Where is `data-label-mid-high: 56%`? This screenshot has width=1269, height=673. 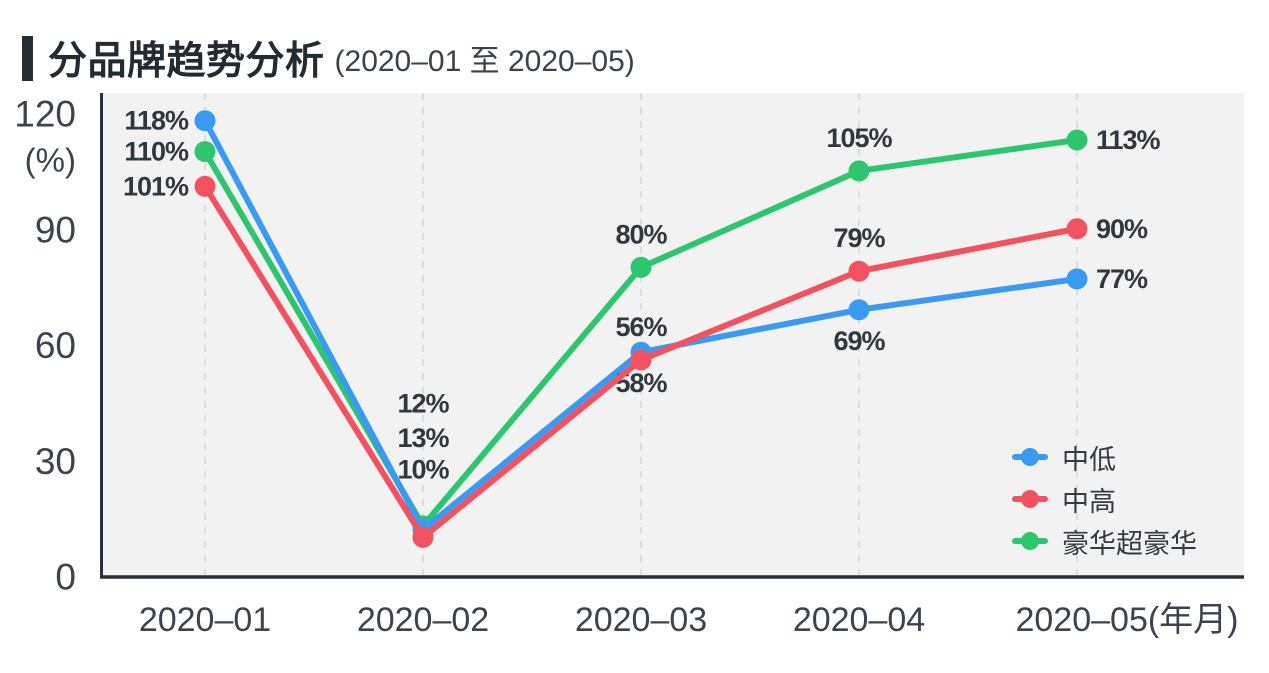
data-label-mid-high: 56% is located at coordinates (641, 327).